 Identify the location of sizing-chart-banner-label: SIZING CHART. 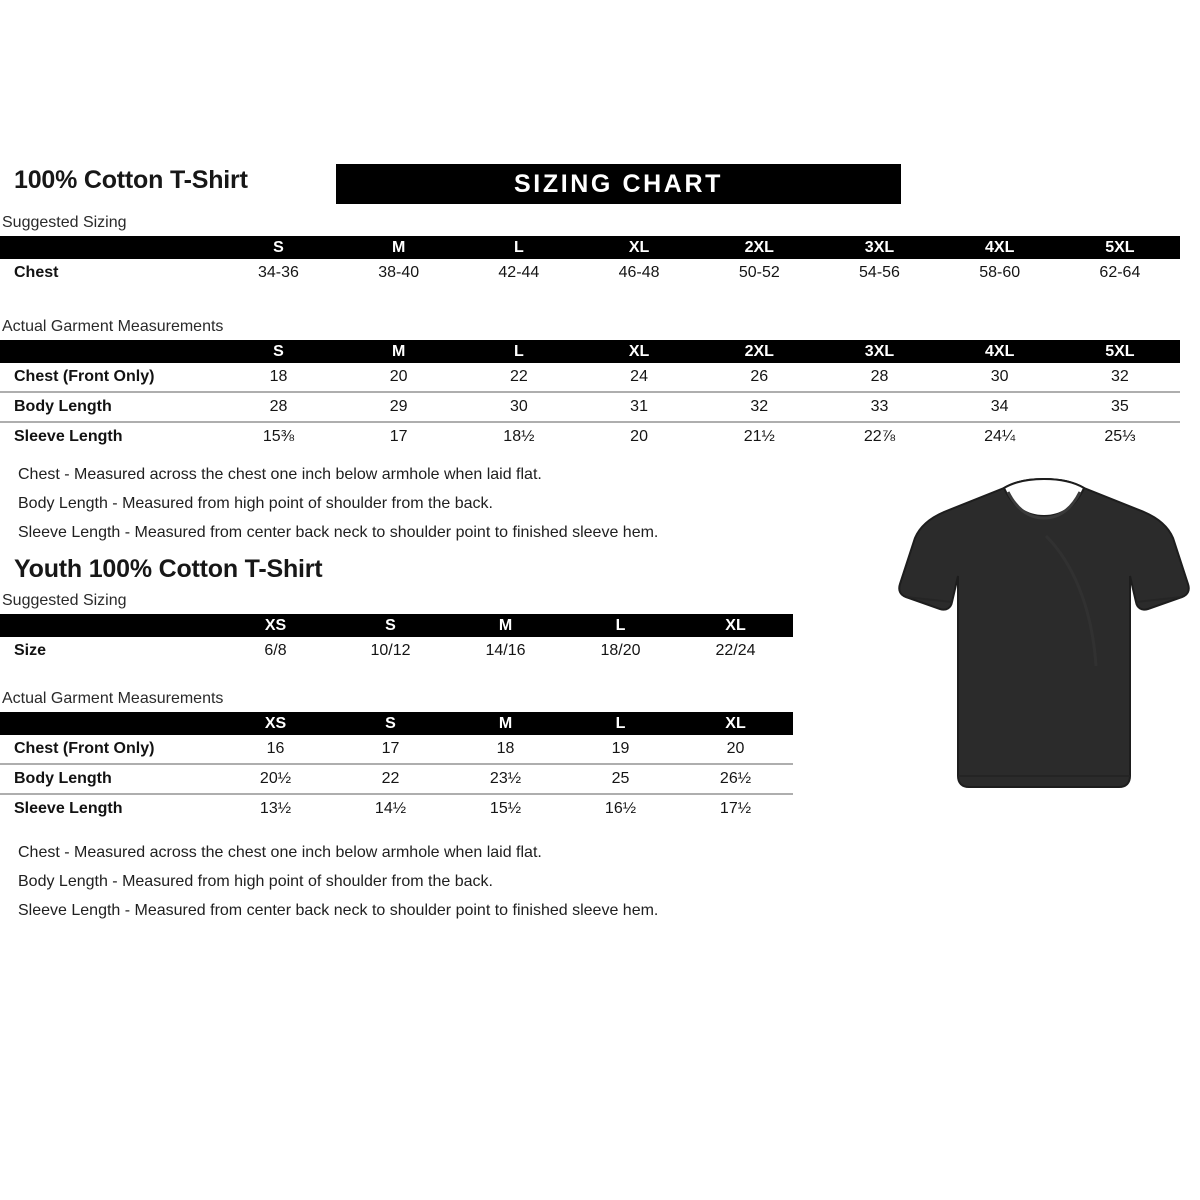
(618, 183).